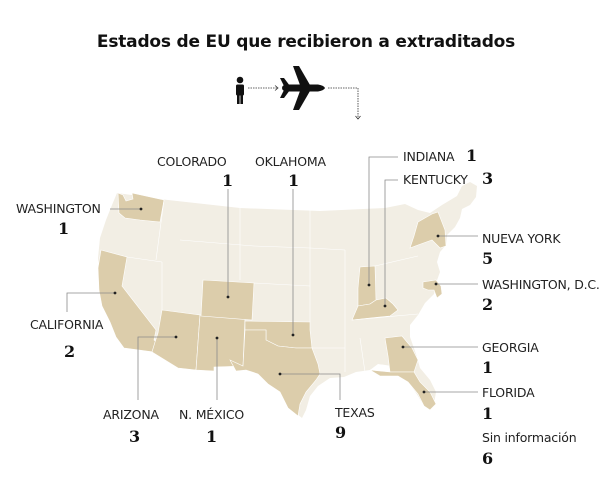 The image size is (612, 486). Describe the element at coordinates (391, 242) in the screenshot. I see `leader-kentucky` at that location.